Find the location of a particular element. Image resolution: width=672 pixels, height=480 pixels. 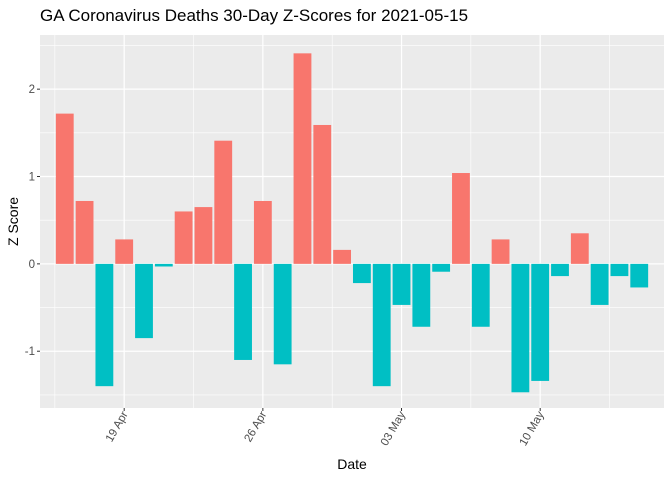

x-tick-label: 03 May is located at coordinates (393, 428).